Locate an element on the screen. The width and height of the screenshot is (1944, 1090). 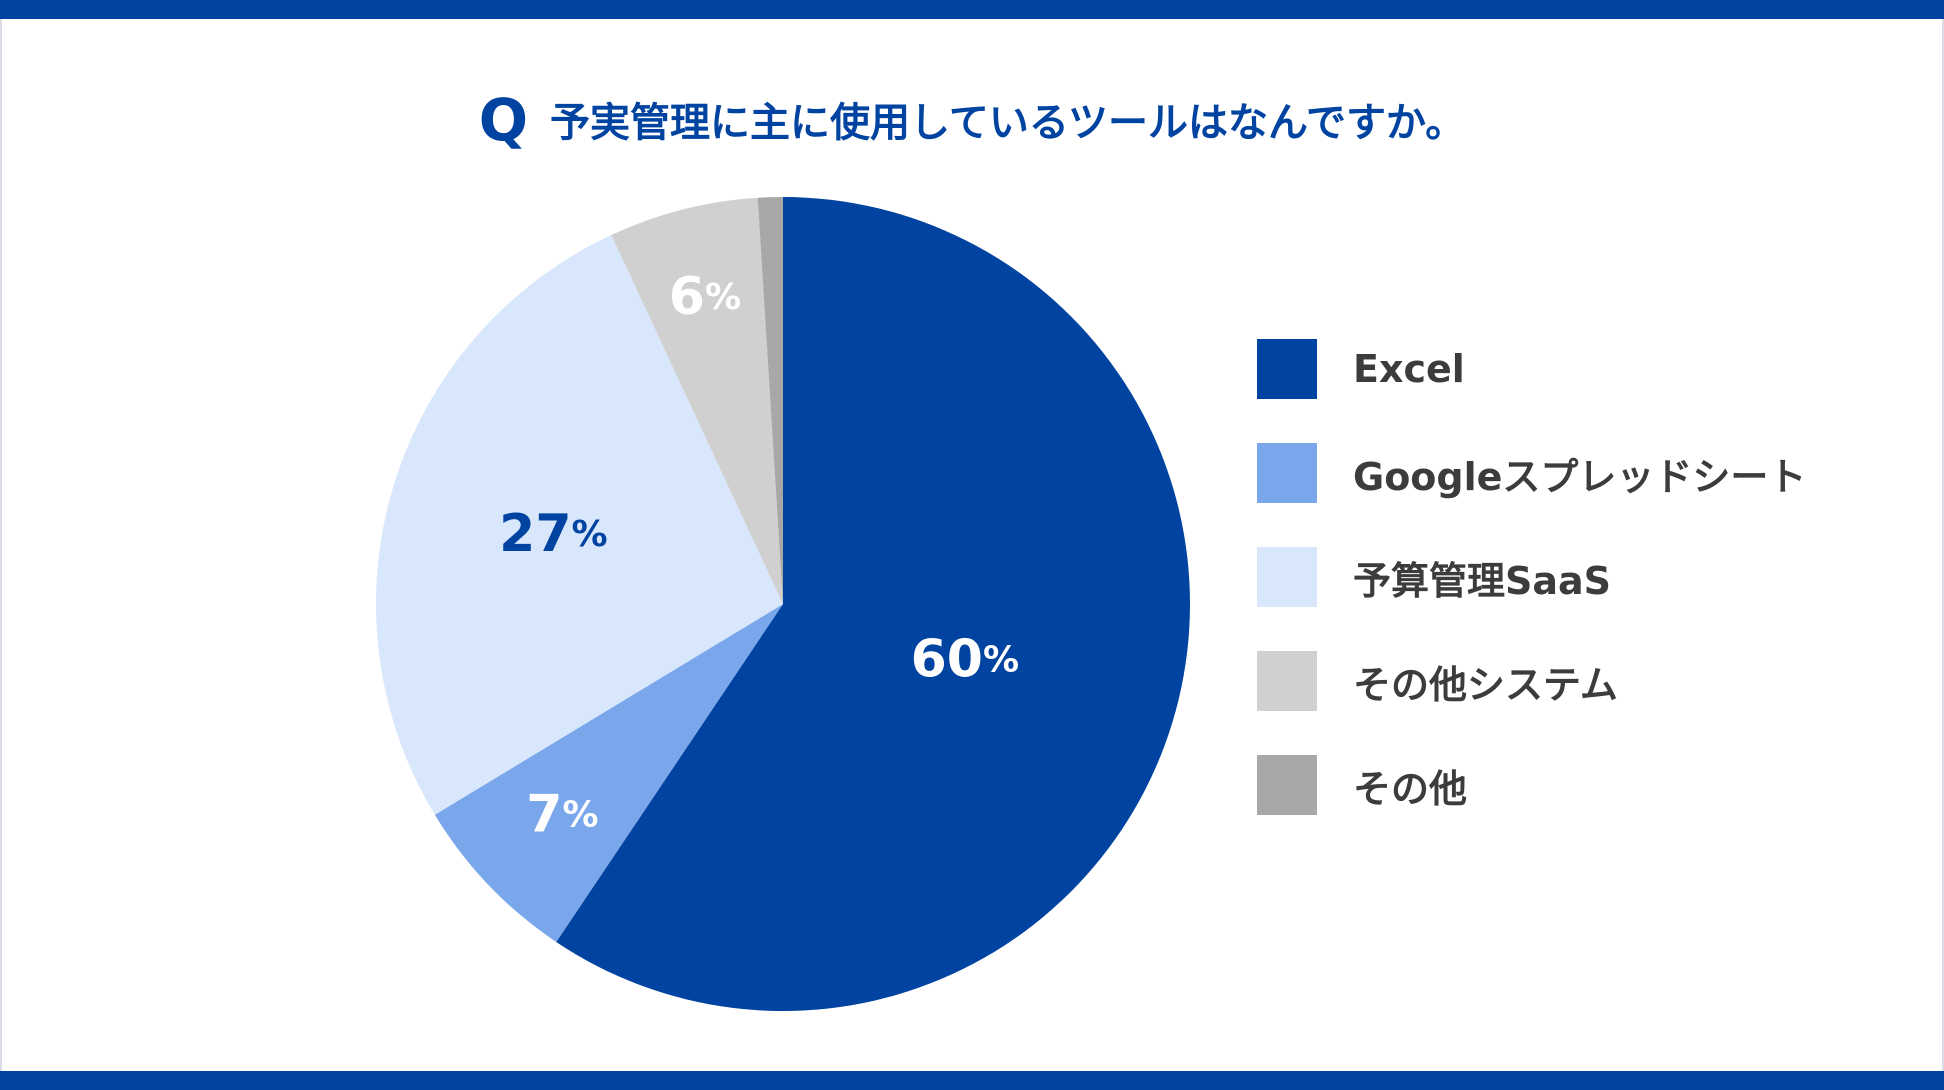
slice-value-label: 6% is located at coordinates (705, 297).